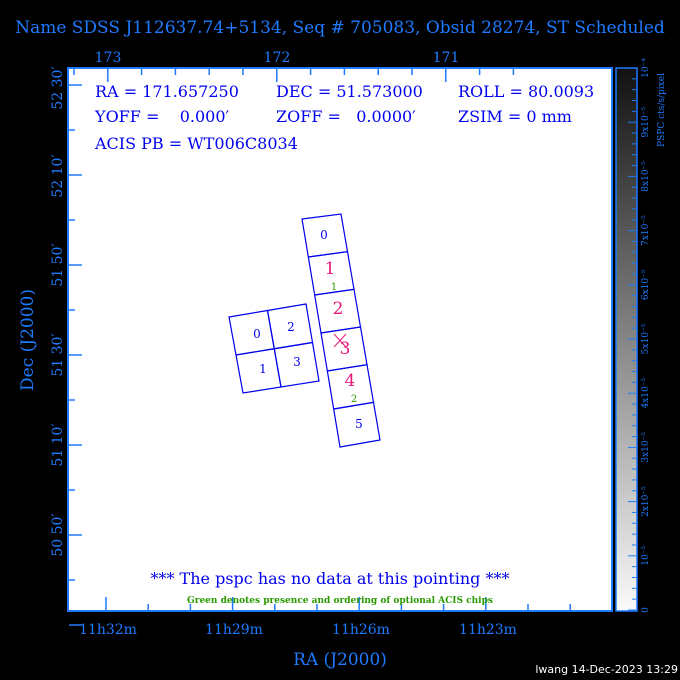  Describe the element at coordinates (167, 91) in the screenshot. I see `ra-readout: RA = 171.657250` at that location.